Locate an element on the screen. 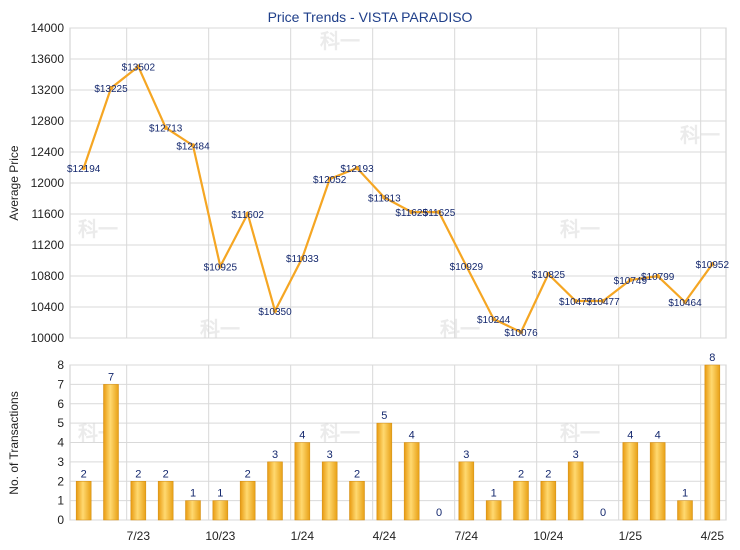 The height and width of the screenshot is (550, 740). price-data-label: $11602 is located at coordinates (247, 215).